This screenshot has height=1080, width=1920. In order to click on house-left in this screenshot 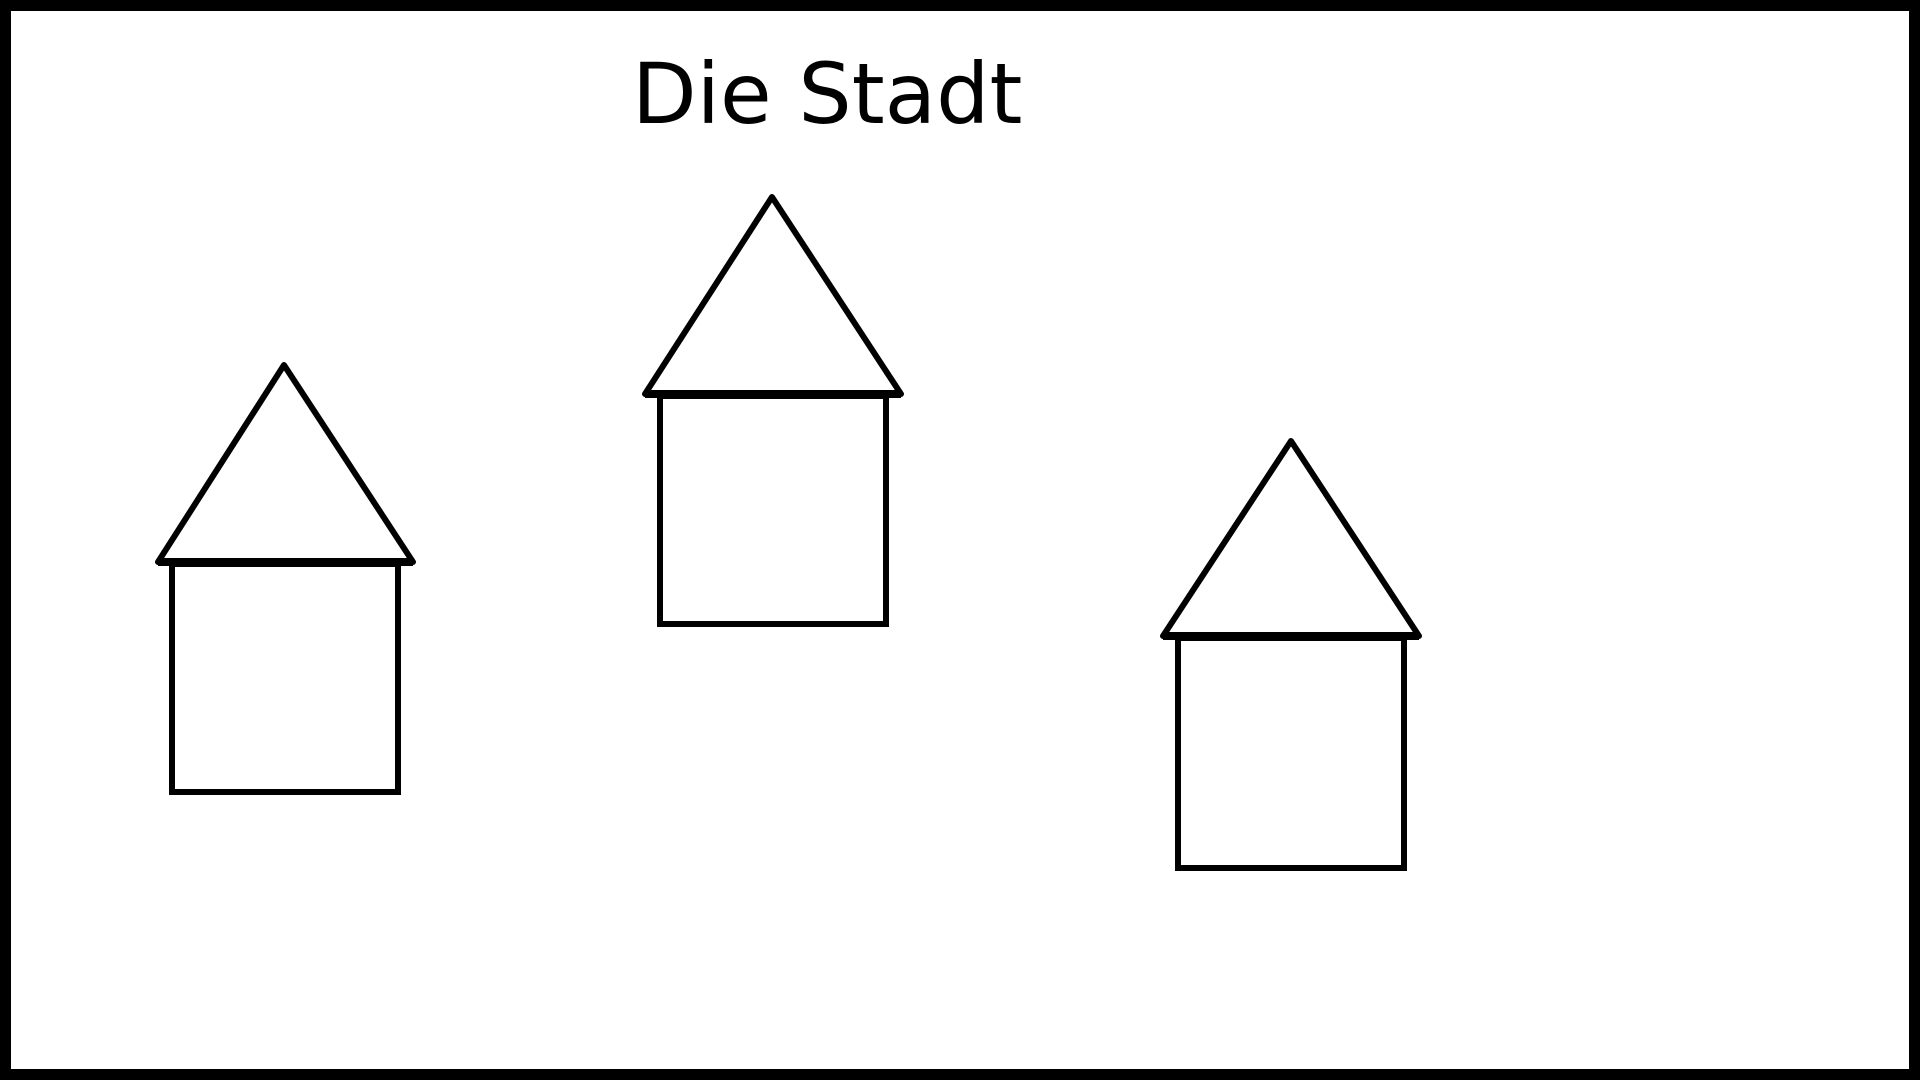, I will do `click(285, 578)`.